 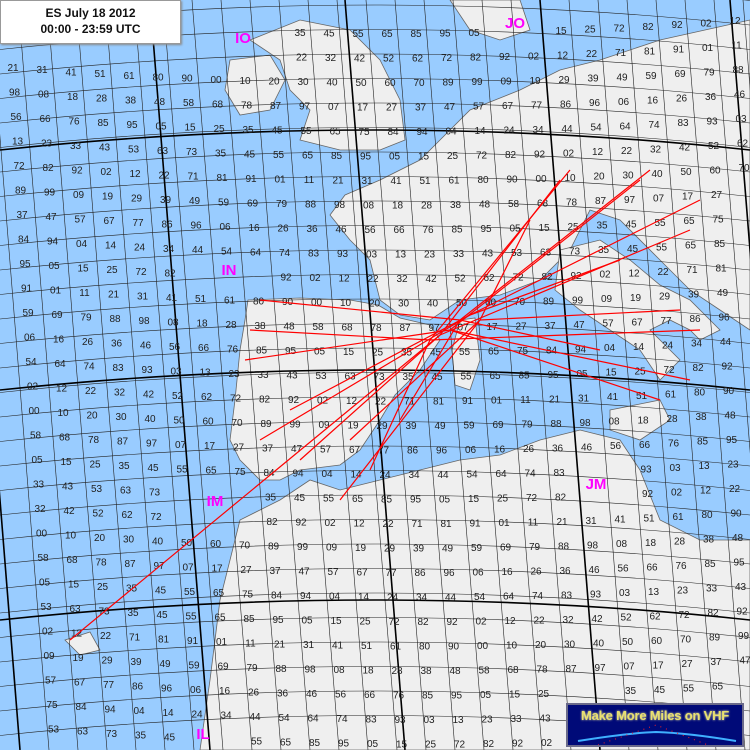 I want to click on square-label: 42, so click(x=431, y=279).